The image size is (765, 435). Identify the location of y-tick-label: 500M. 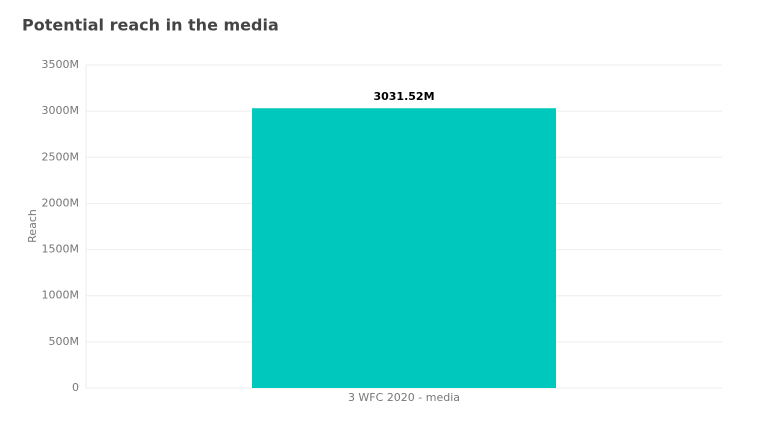
(64, 341).